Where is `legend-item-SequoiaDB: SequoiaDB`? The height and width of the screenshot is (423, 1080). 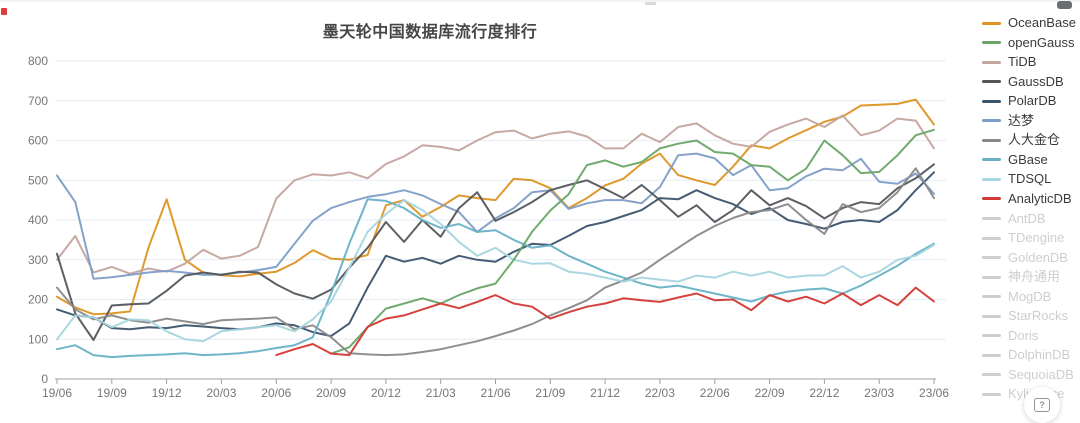
legend-item-SequoiaDB: SequoiaDB is located at coordinates (1028, 375).